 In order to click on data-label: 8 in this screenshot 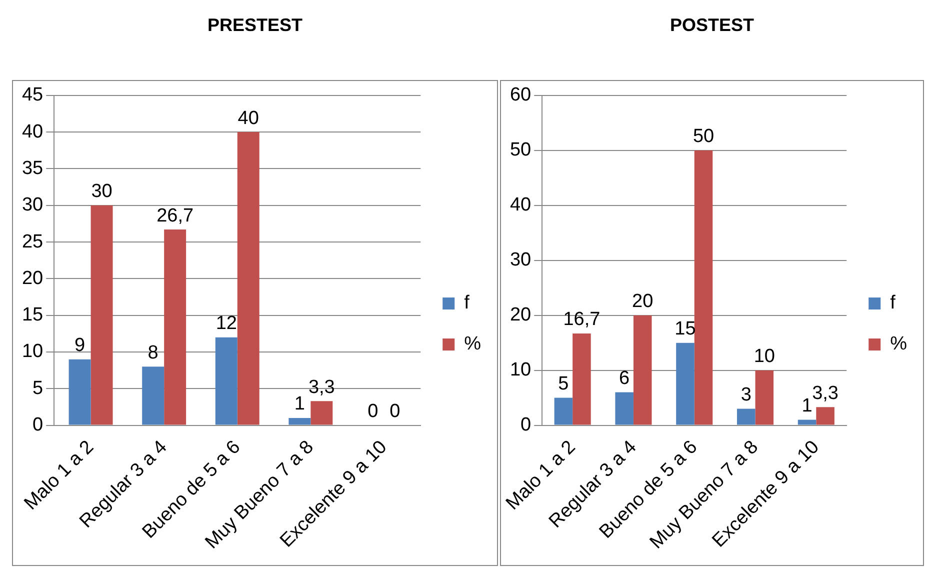, I will do `click(153, 353)`.